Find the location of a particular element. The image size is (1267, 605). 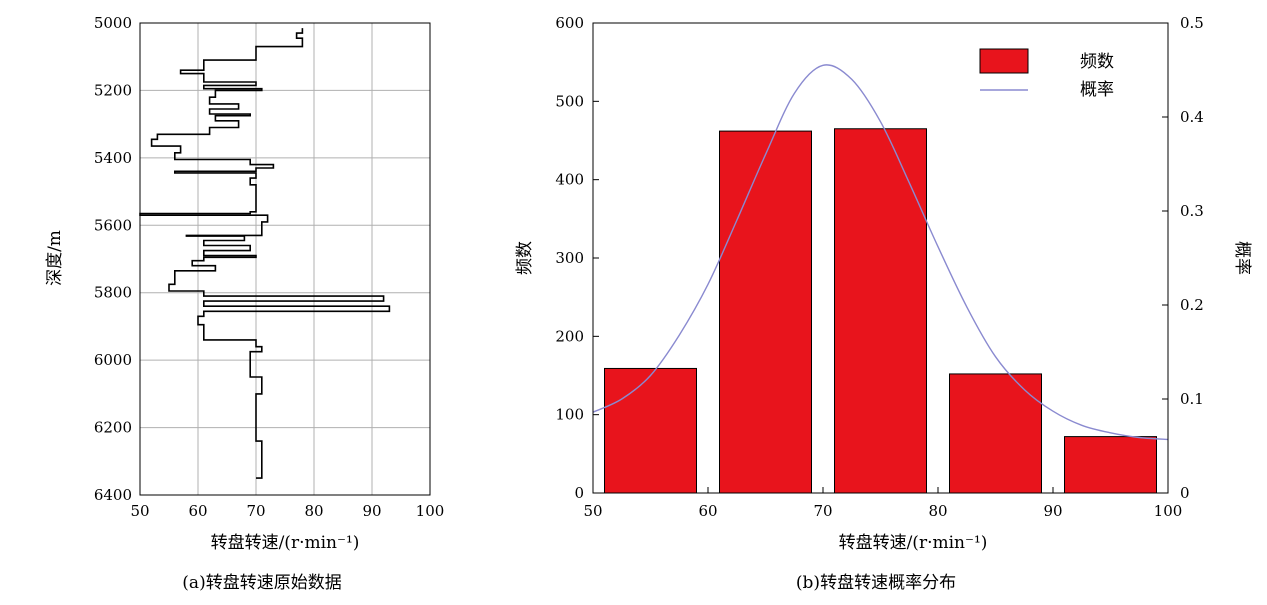

chart-b-y2-tick-label: 0.4 is located at coordinates (1192, 117).